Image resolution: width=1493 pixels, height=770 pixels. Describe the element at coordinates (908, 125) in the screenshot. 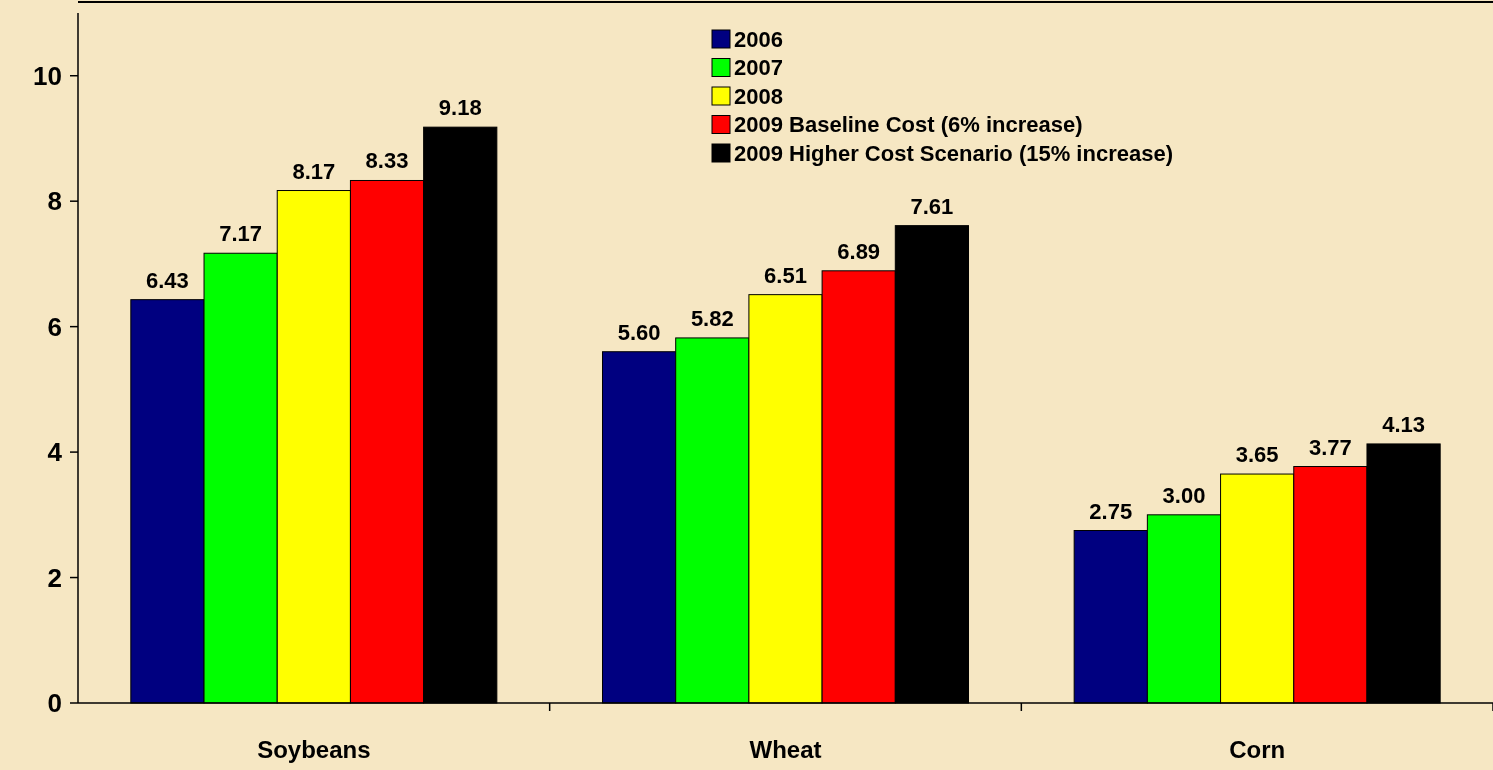

I see `legend-label: 2009 Baseline Cost (6% increase)` at that location.